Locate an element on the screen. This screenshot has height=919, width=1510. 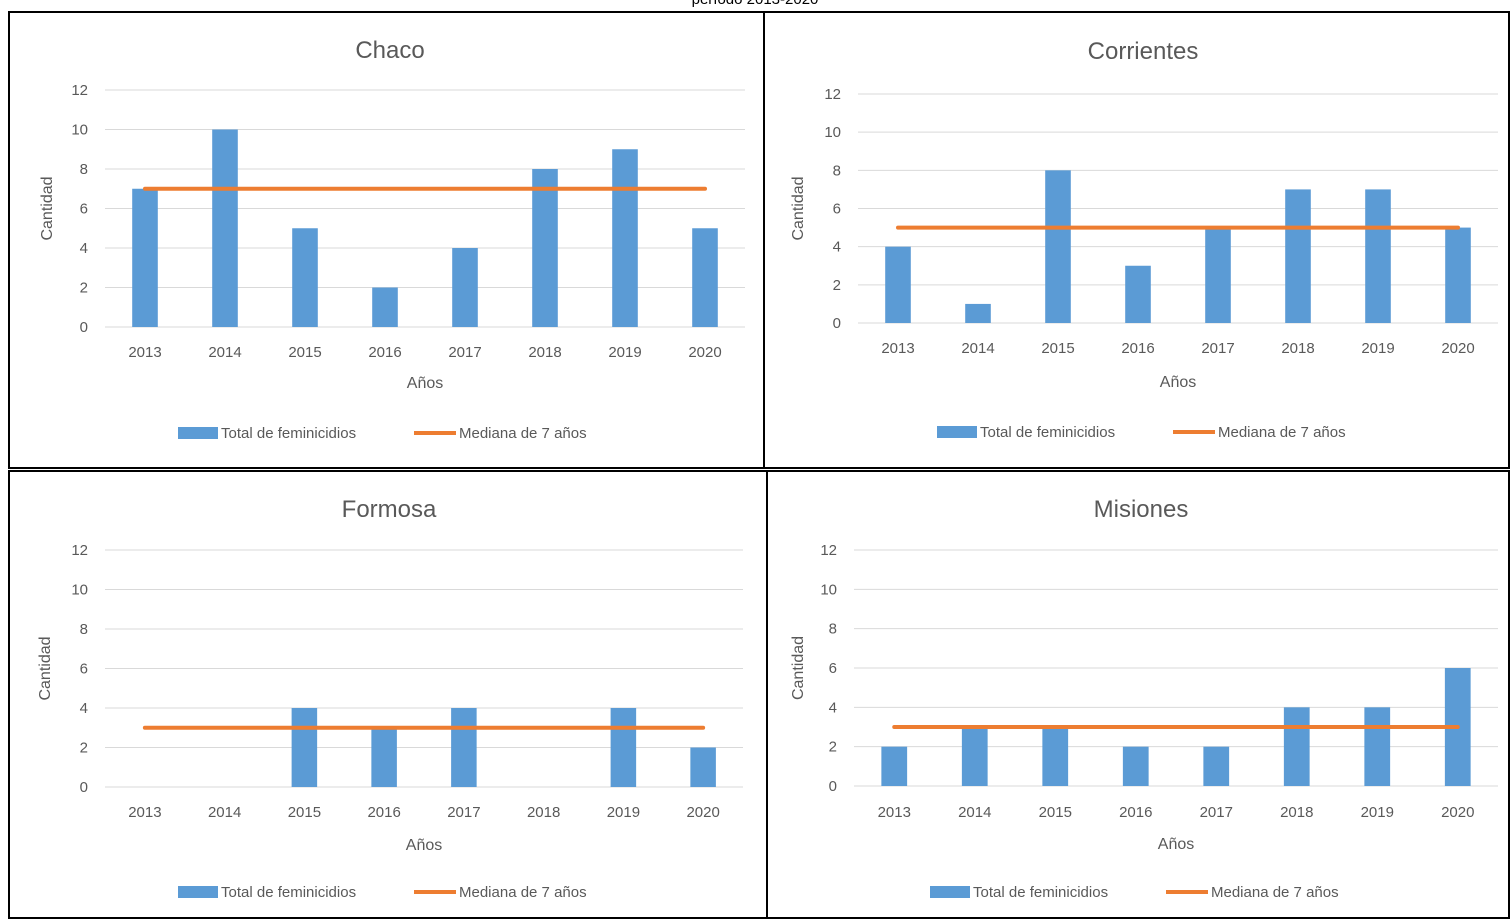
chart-title: Formosa is located at coordinates (389, 509).